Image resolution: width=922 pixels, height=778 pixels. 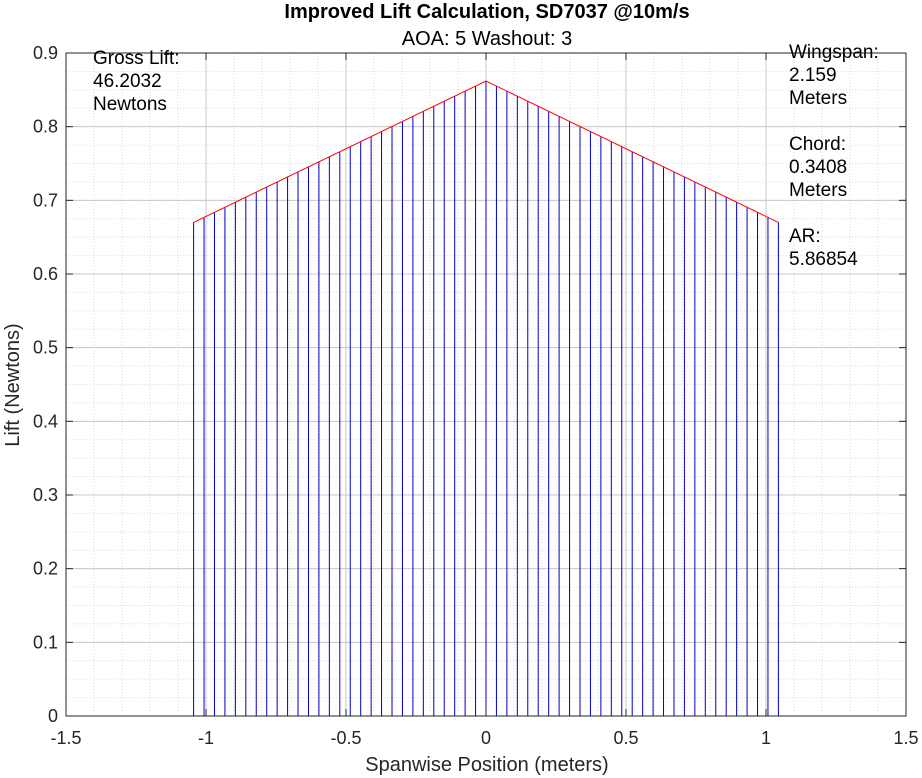 I want to click on y-tick-label: 0.1, so click(x=45, y=642).